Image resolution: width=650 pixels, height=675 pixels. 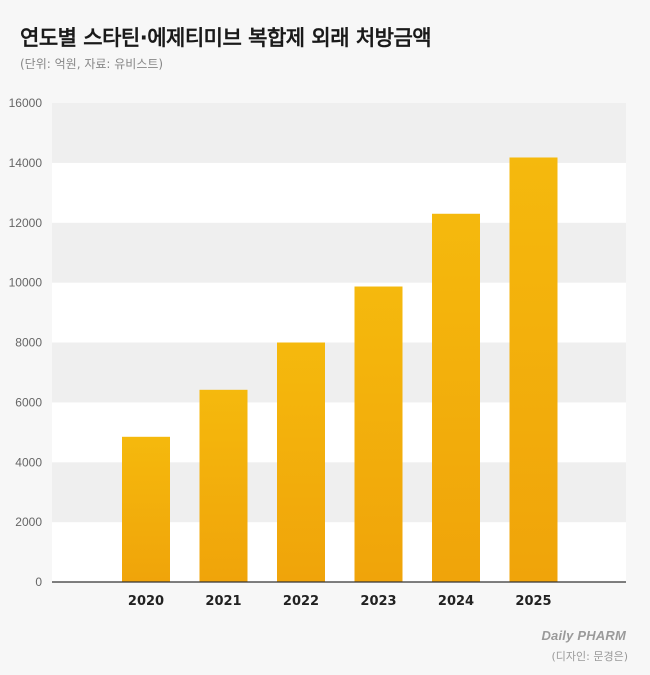 What do you see at coordinates (146, 601) in the screenshot?
I see `x-tick-label: 2020` at bounding box center [146, 601].